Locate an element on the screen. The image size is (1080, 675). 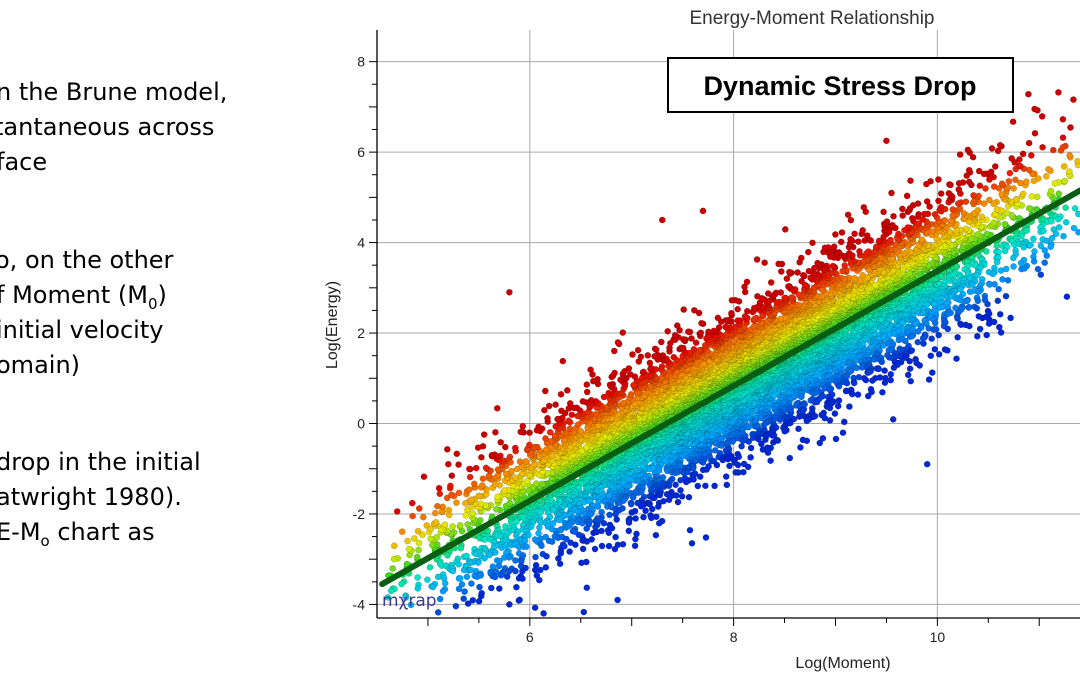
slide-text-line: o, on the other is located at coordinates (86, 260).